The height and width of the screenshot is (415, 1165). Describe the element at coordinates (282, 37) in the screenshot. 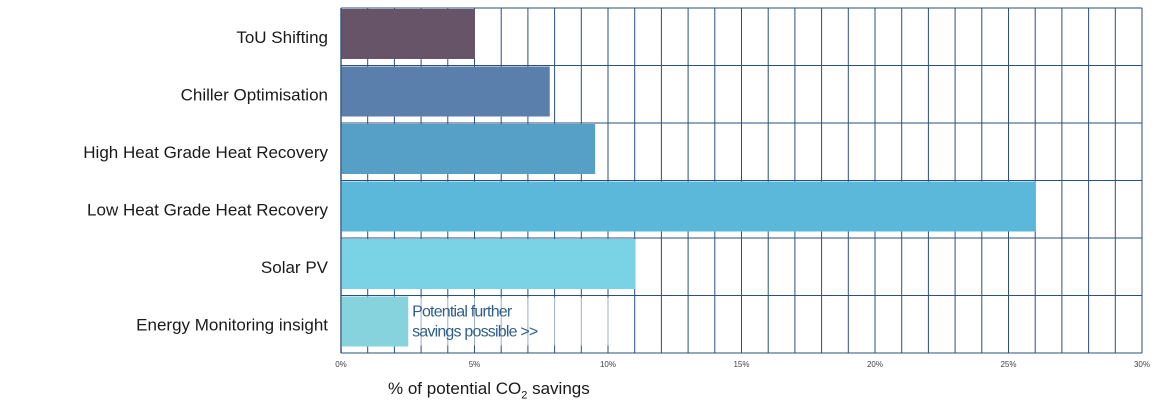

I see `category-label: ToU Shifting` at that location.